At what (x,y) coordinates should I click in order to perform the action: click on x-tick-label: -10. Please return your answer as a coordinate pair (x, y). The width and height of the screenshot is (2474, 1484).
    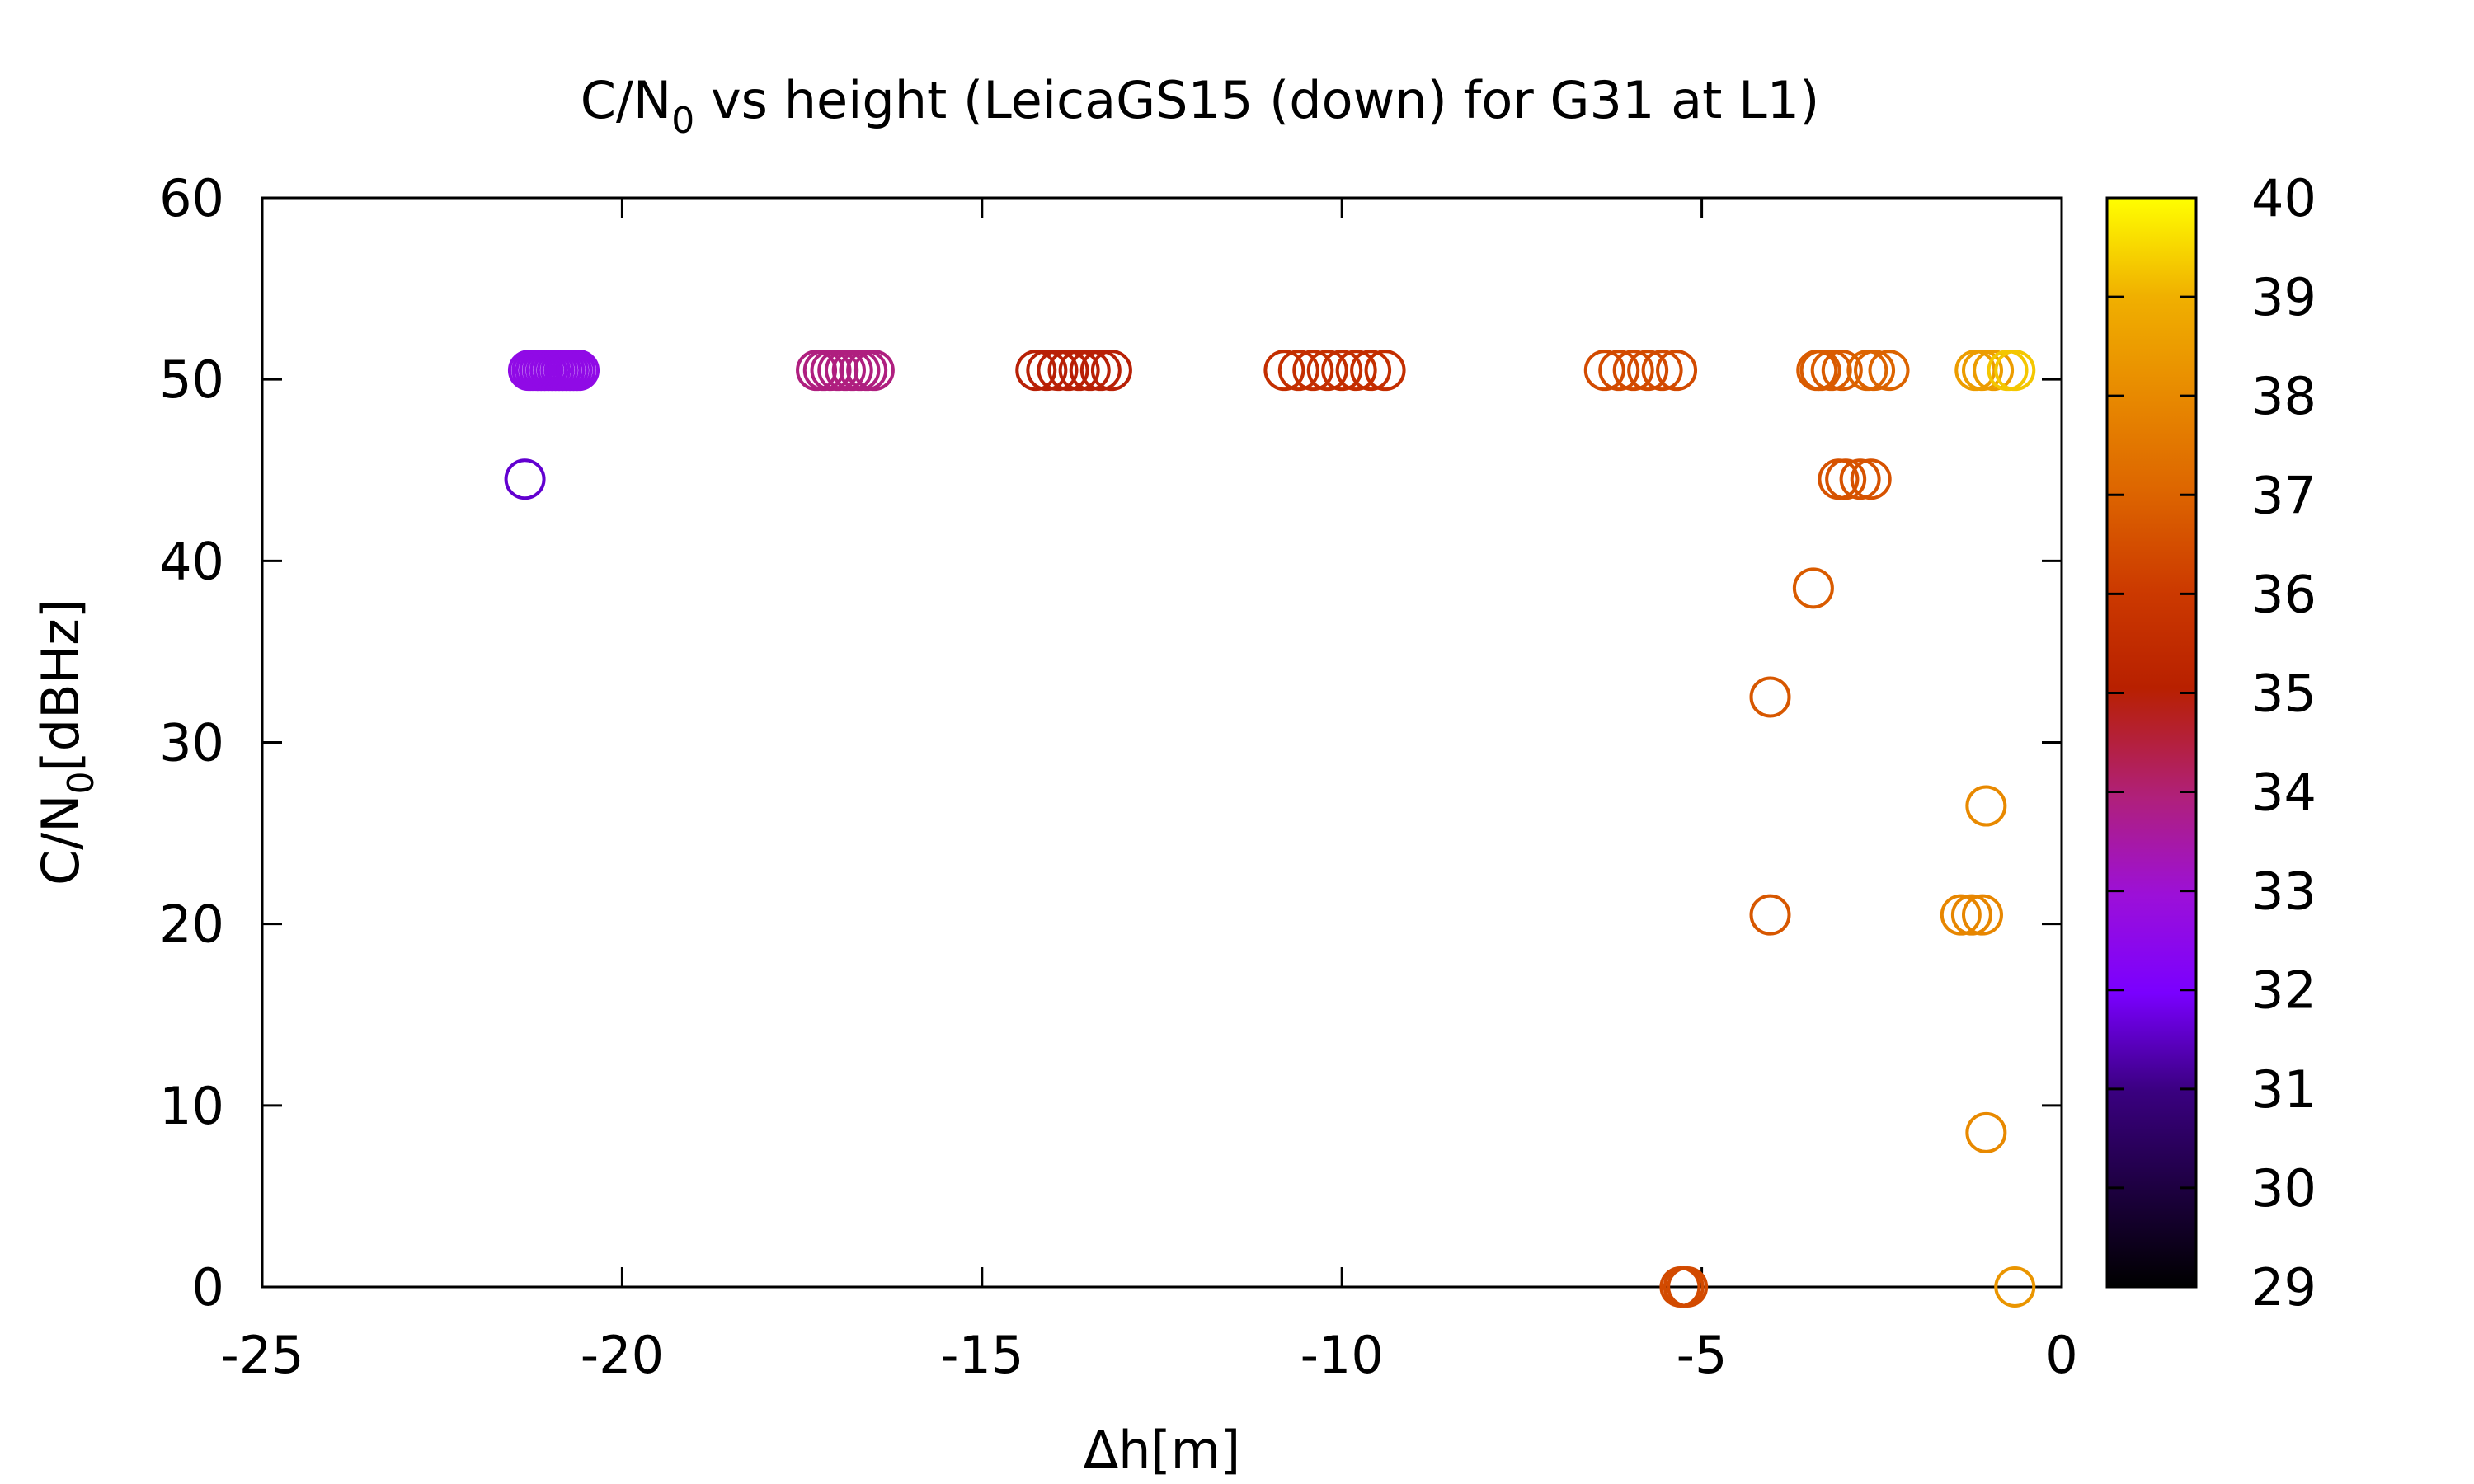
    Looking at the image, I should click on (1342, 1355).